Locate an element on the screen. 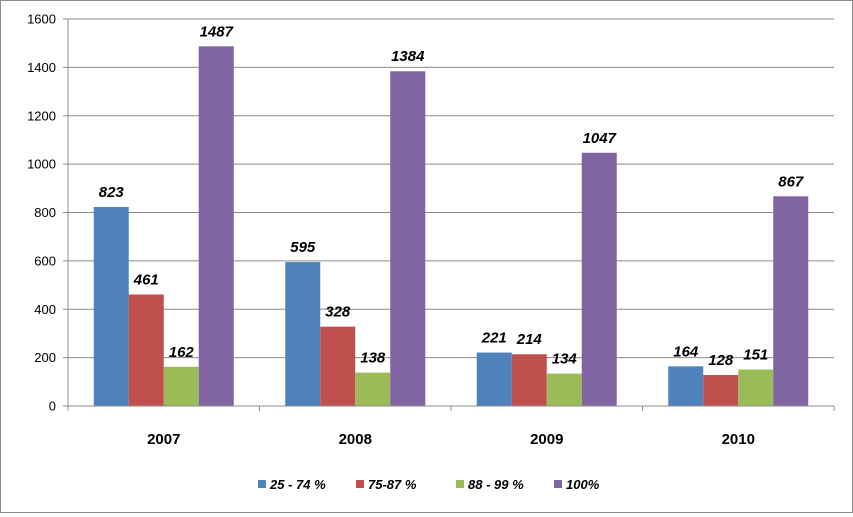  y-tick-label: 0 is located at coordinates (52, 406).